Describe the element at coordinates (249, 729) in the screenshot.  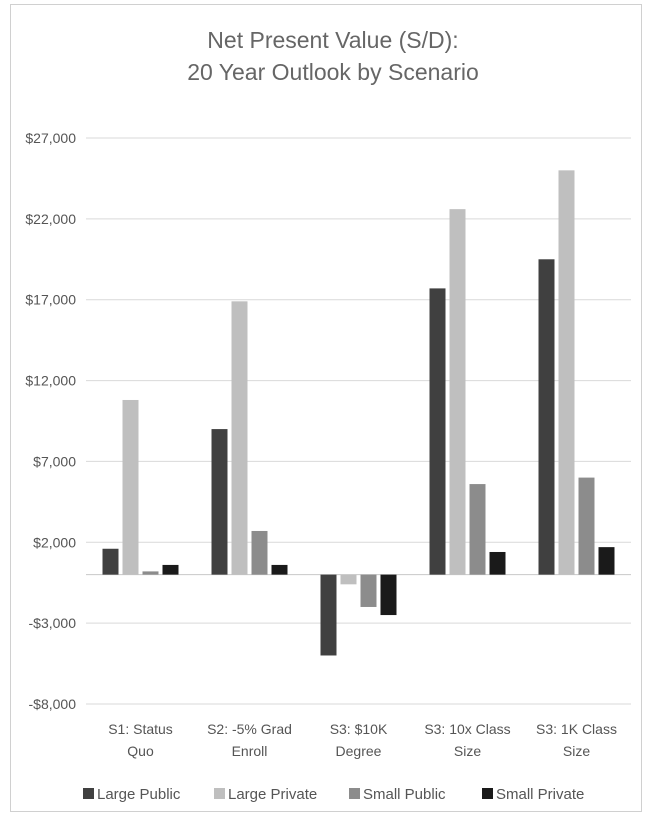
I see `x-category-label: S2: -5% Grad` at that location.